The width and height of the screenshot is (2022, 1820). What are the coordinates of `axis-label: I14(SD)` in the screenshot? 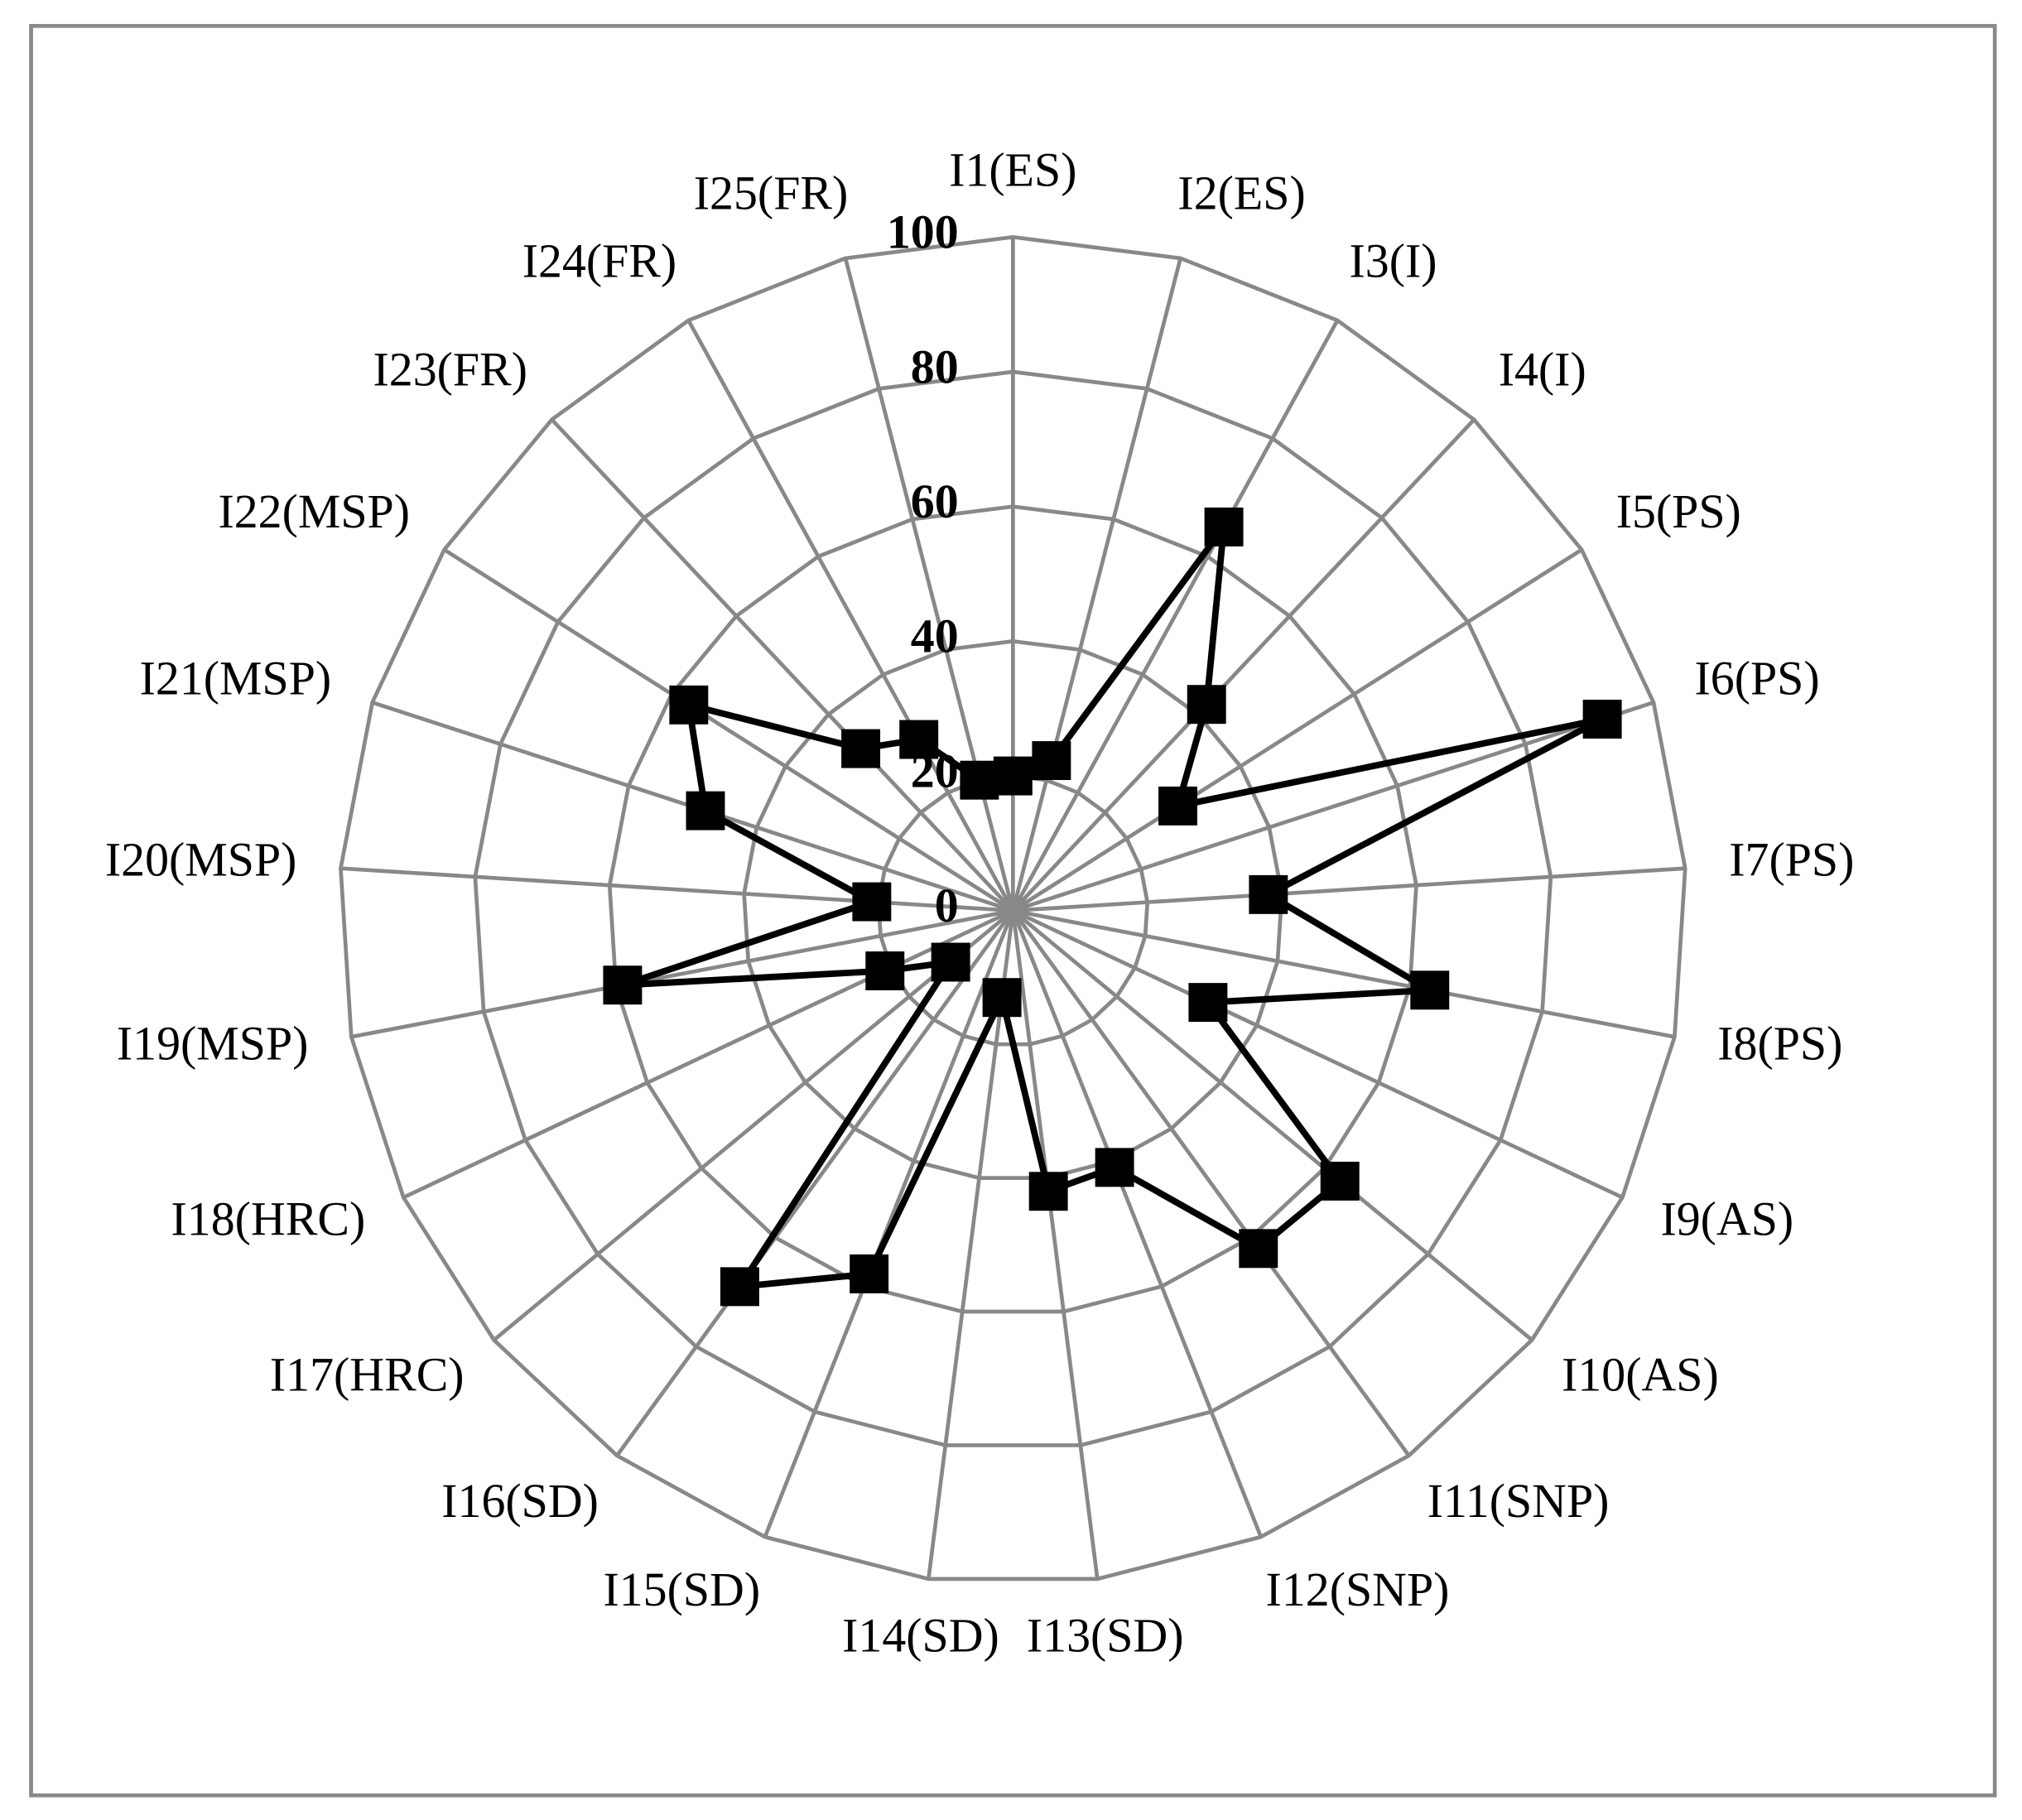 It's located at (920, 1636).